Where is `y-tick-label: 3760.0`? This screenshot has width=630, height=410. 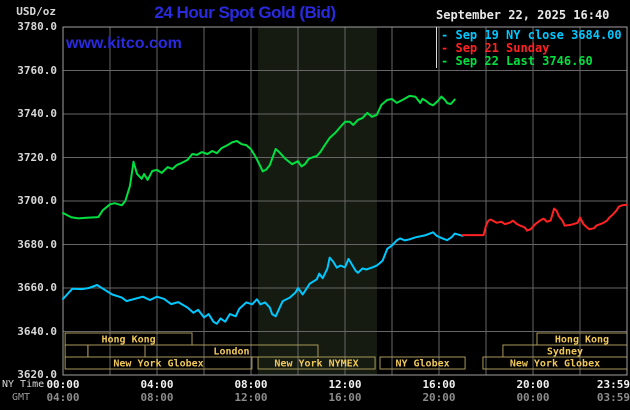
y-tick-label: 3760.0 is located at coordinates (37, 70).